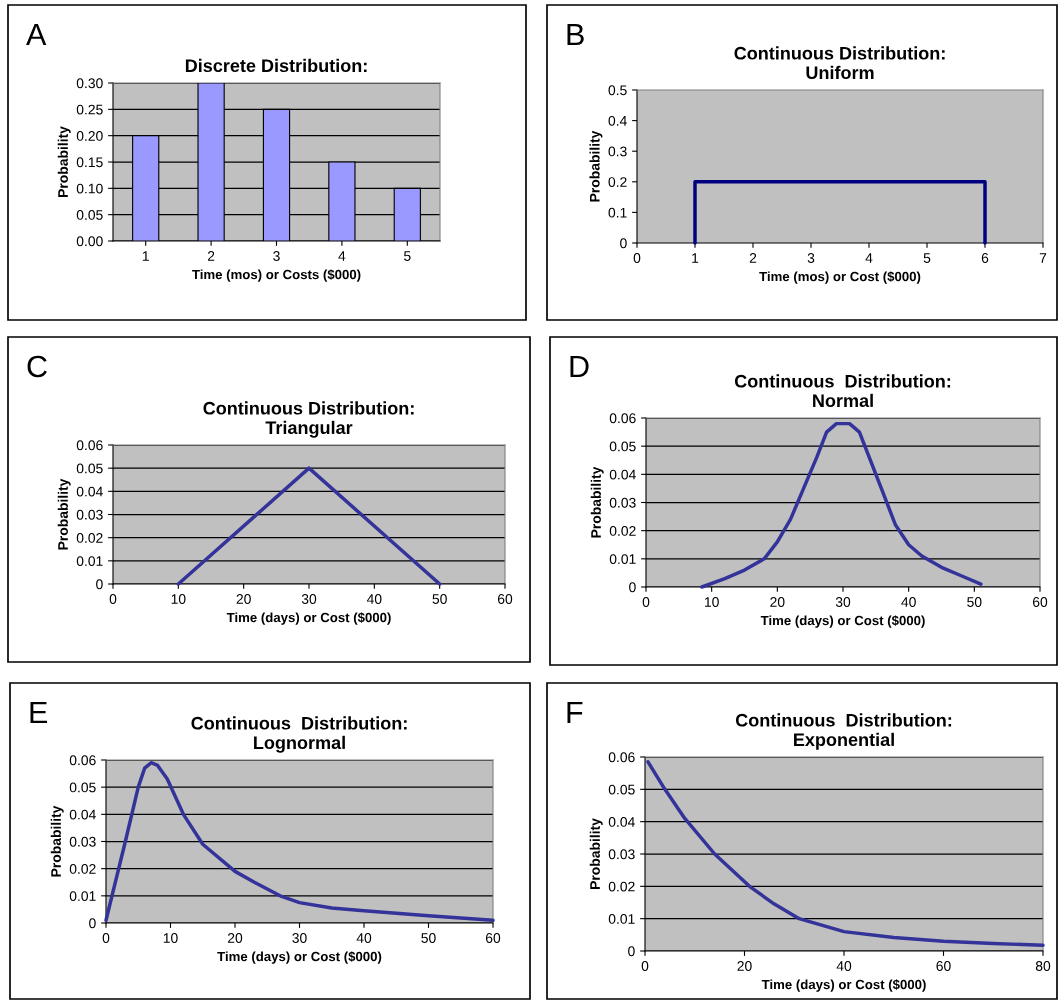 This screenshot has width=1059, height=1001. I want to click on x-axis-title: Time (mos) or Cost ($000), so click(840, 277).